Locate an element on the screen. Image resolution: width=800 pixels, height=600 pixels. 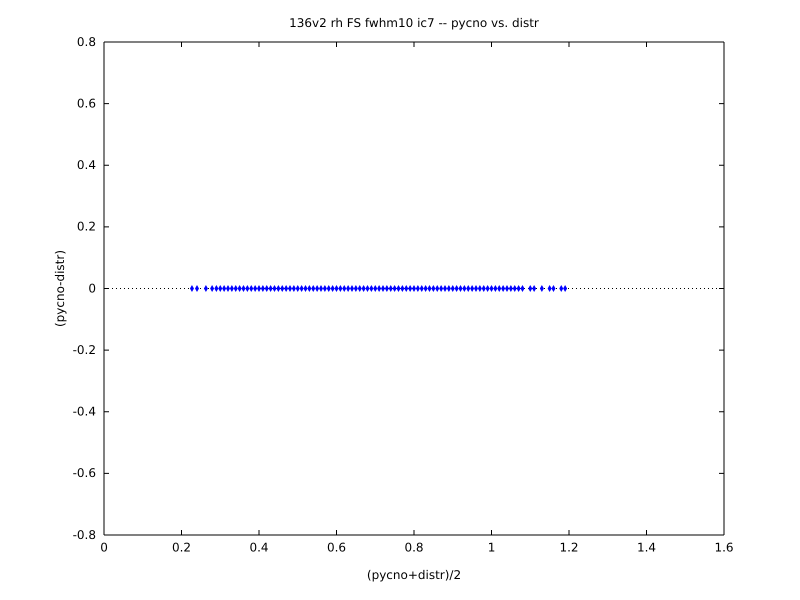
x-tick-label: 1.4 is located at coordinates (646, 547).